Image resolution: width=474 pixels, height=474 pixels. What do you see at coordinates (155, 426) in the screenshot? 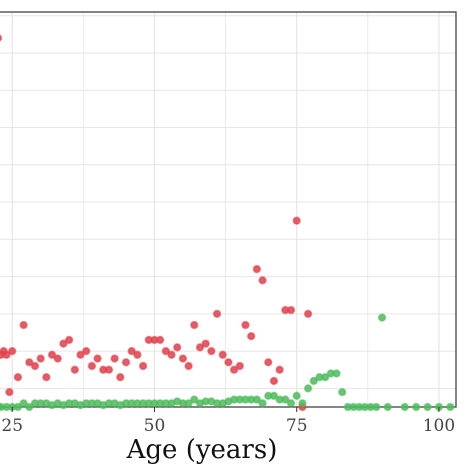
I see `x-tick-label: 50` at bounding box center [155, 426].